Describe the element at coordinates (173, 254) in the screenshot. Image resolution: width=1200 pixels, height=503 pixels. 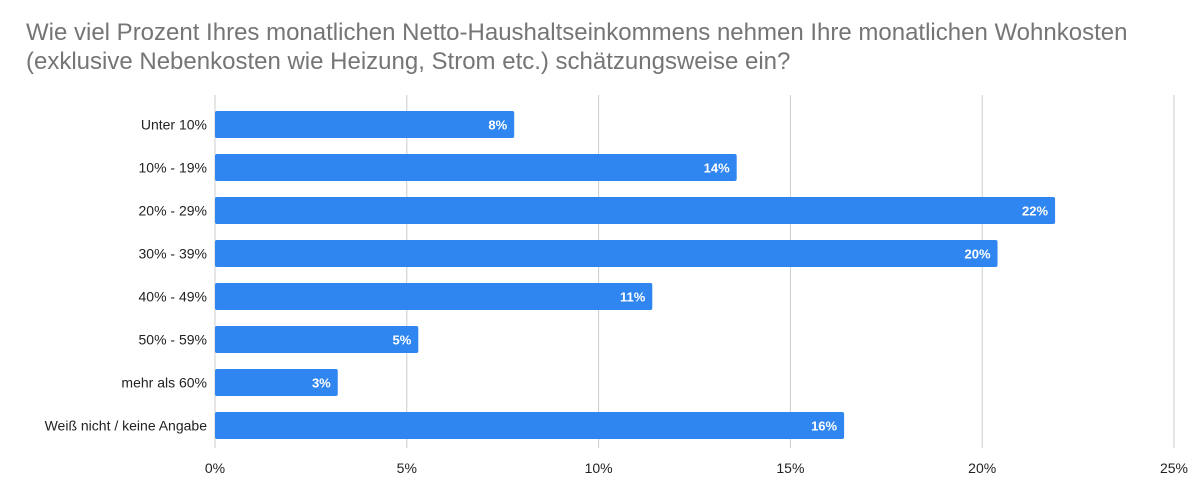
I see `category-label: 30% - 39%` at that location.